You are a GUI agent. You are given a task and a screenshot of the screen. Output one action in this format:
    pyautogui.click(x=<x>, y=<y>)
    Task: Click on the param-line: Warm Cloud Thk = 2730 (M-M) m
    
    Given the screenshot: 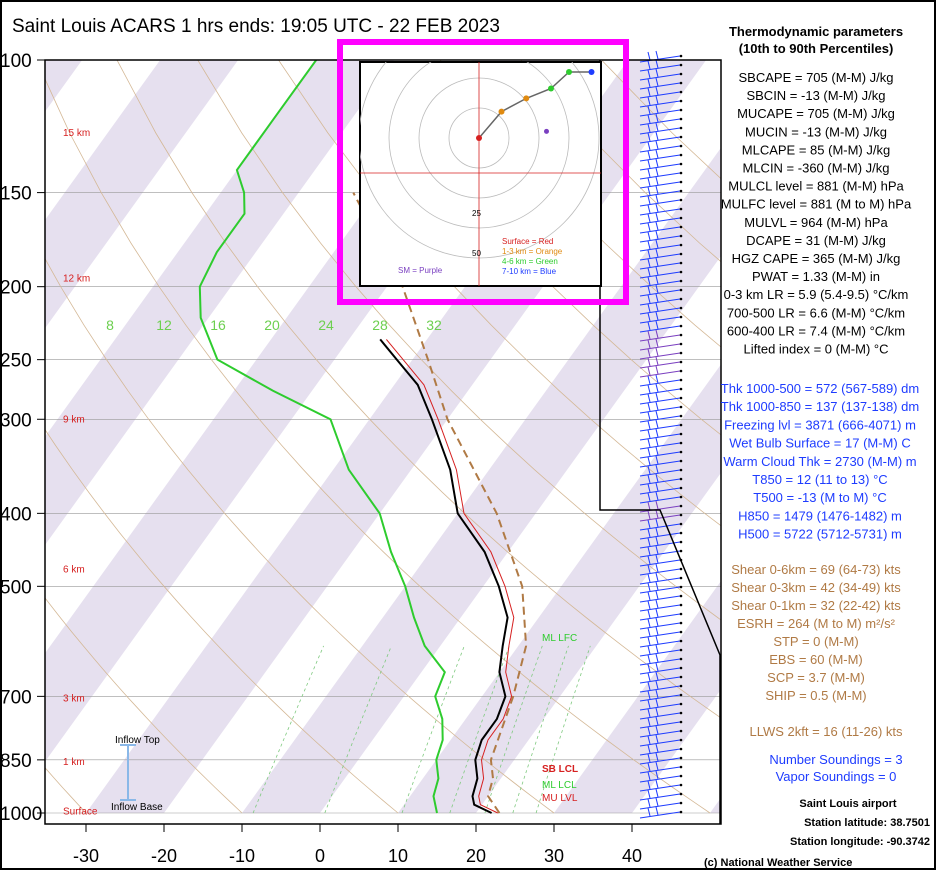 What is the action you would take?
    pyautogui.click(x=819, y=461)
    